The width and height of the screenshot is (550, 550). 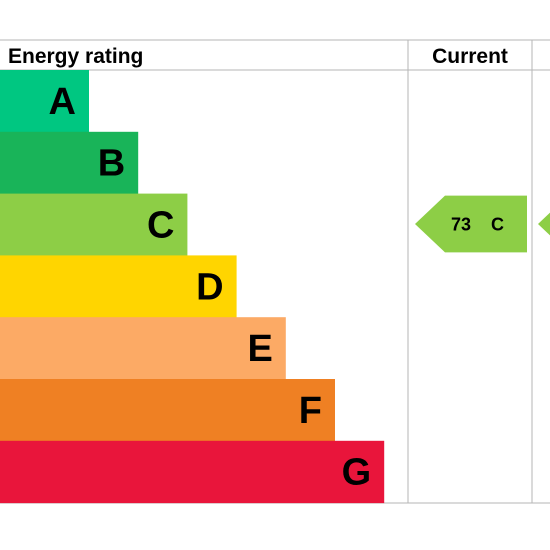 I want to click on band-g, so click(x=192, y=472).